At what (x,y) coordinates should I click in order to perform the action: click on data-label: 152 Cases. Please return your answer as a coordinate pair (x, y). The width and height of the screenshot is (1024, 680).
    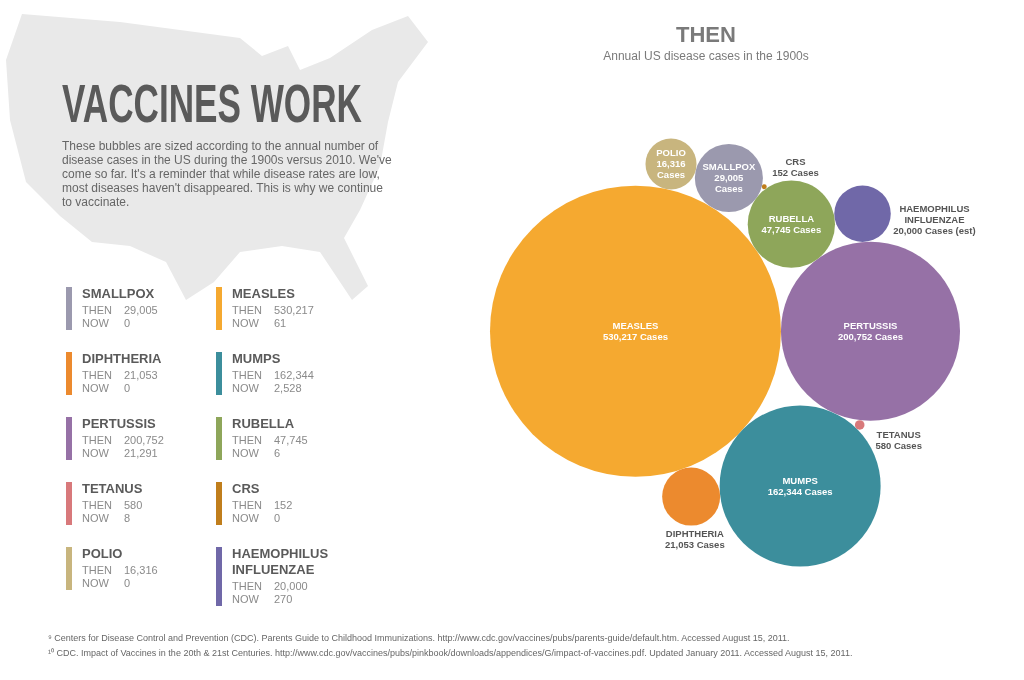
    Looking at the image, I should click on (795, 173).